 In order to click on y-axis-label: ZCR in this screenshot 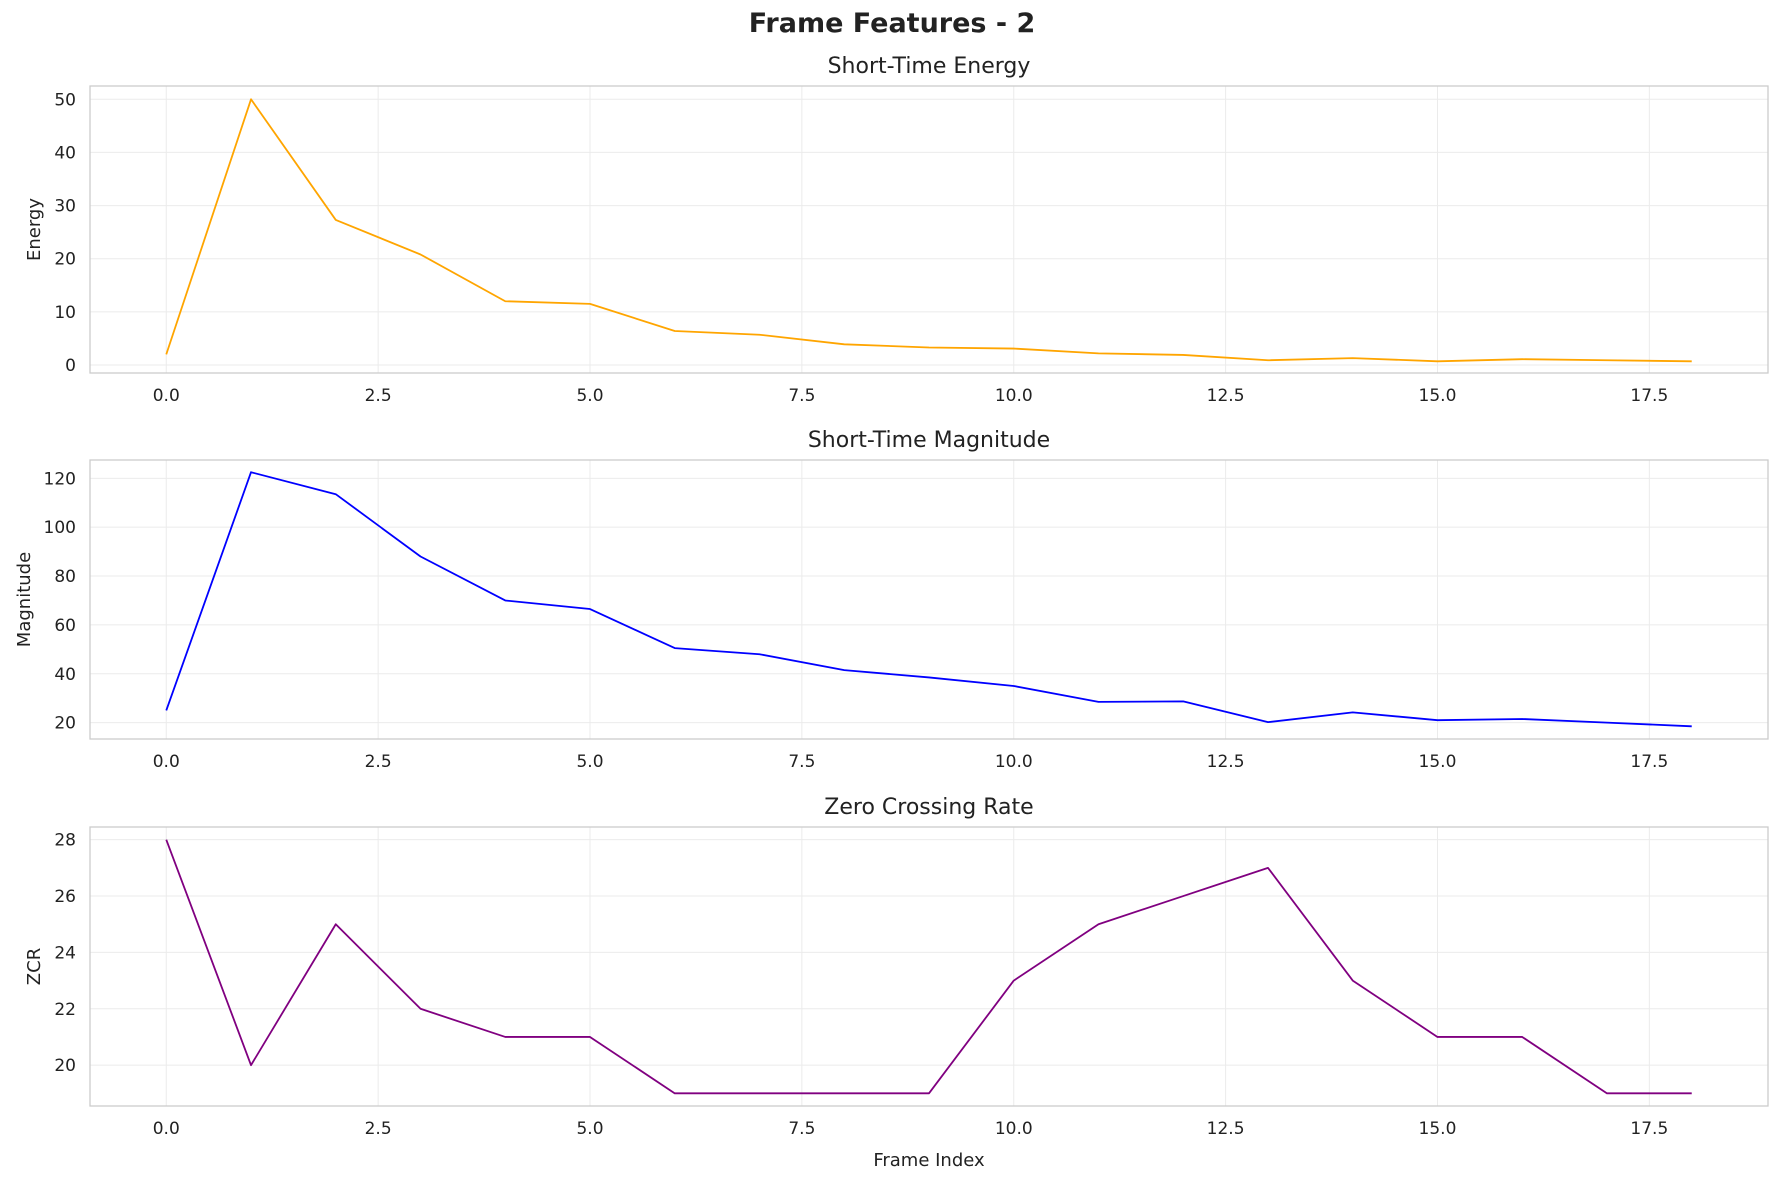, I will do `click(34, 966)`.